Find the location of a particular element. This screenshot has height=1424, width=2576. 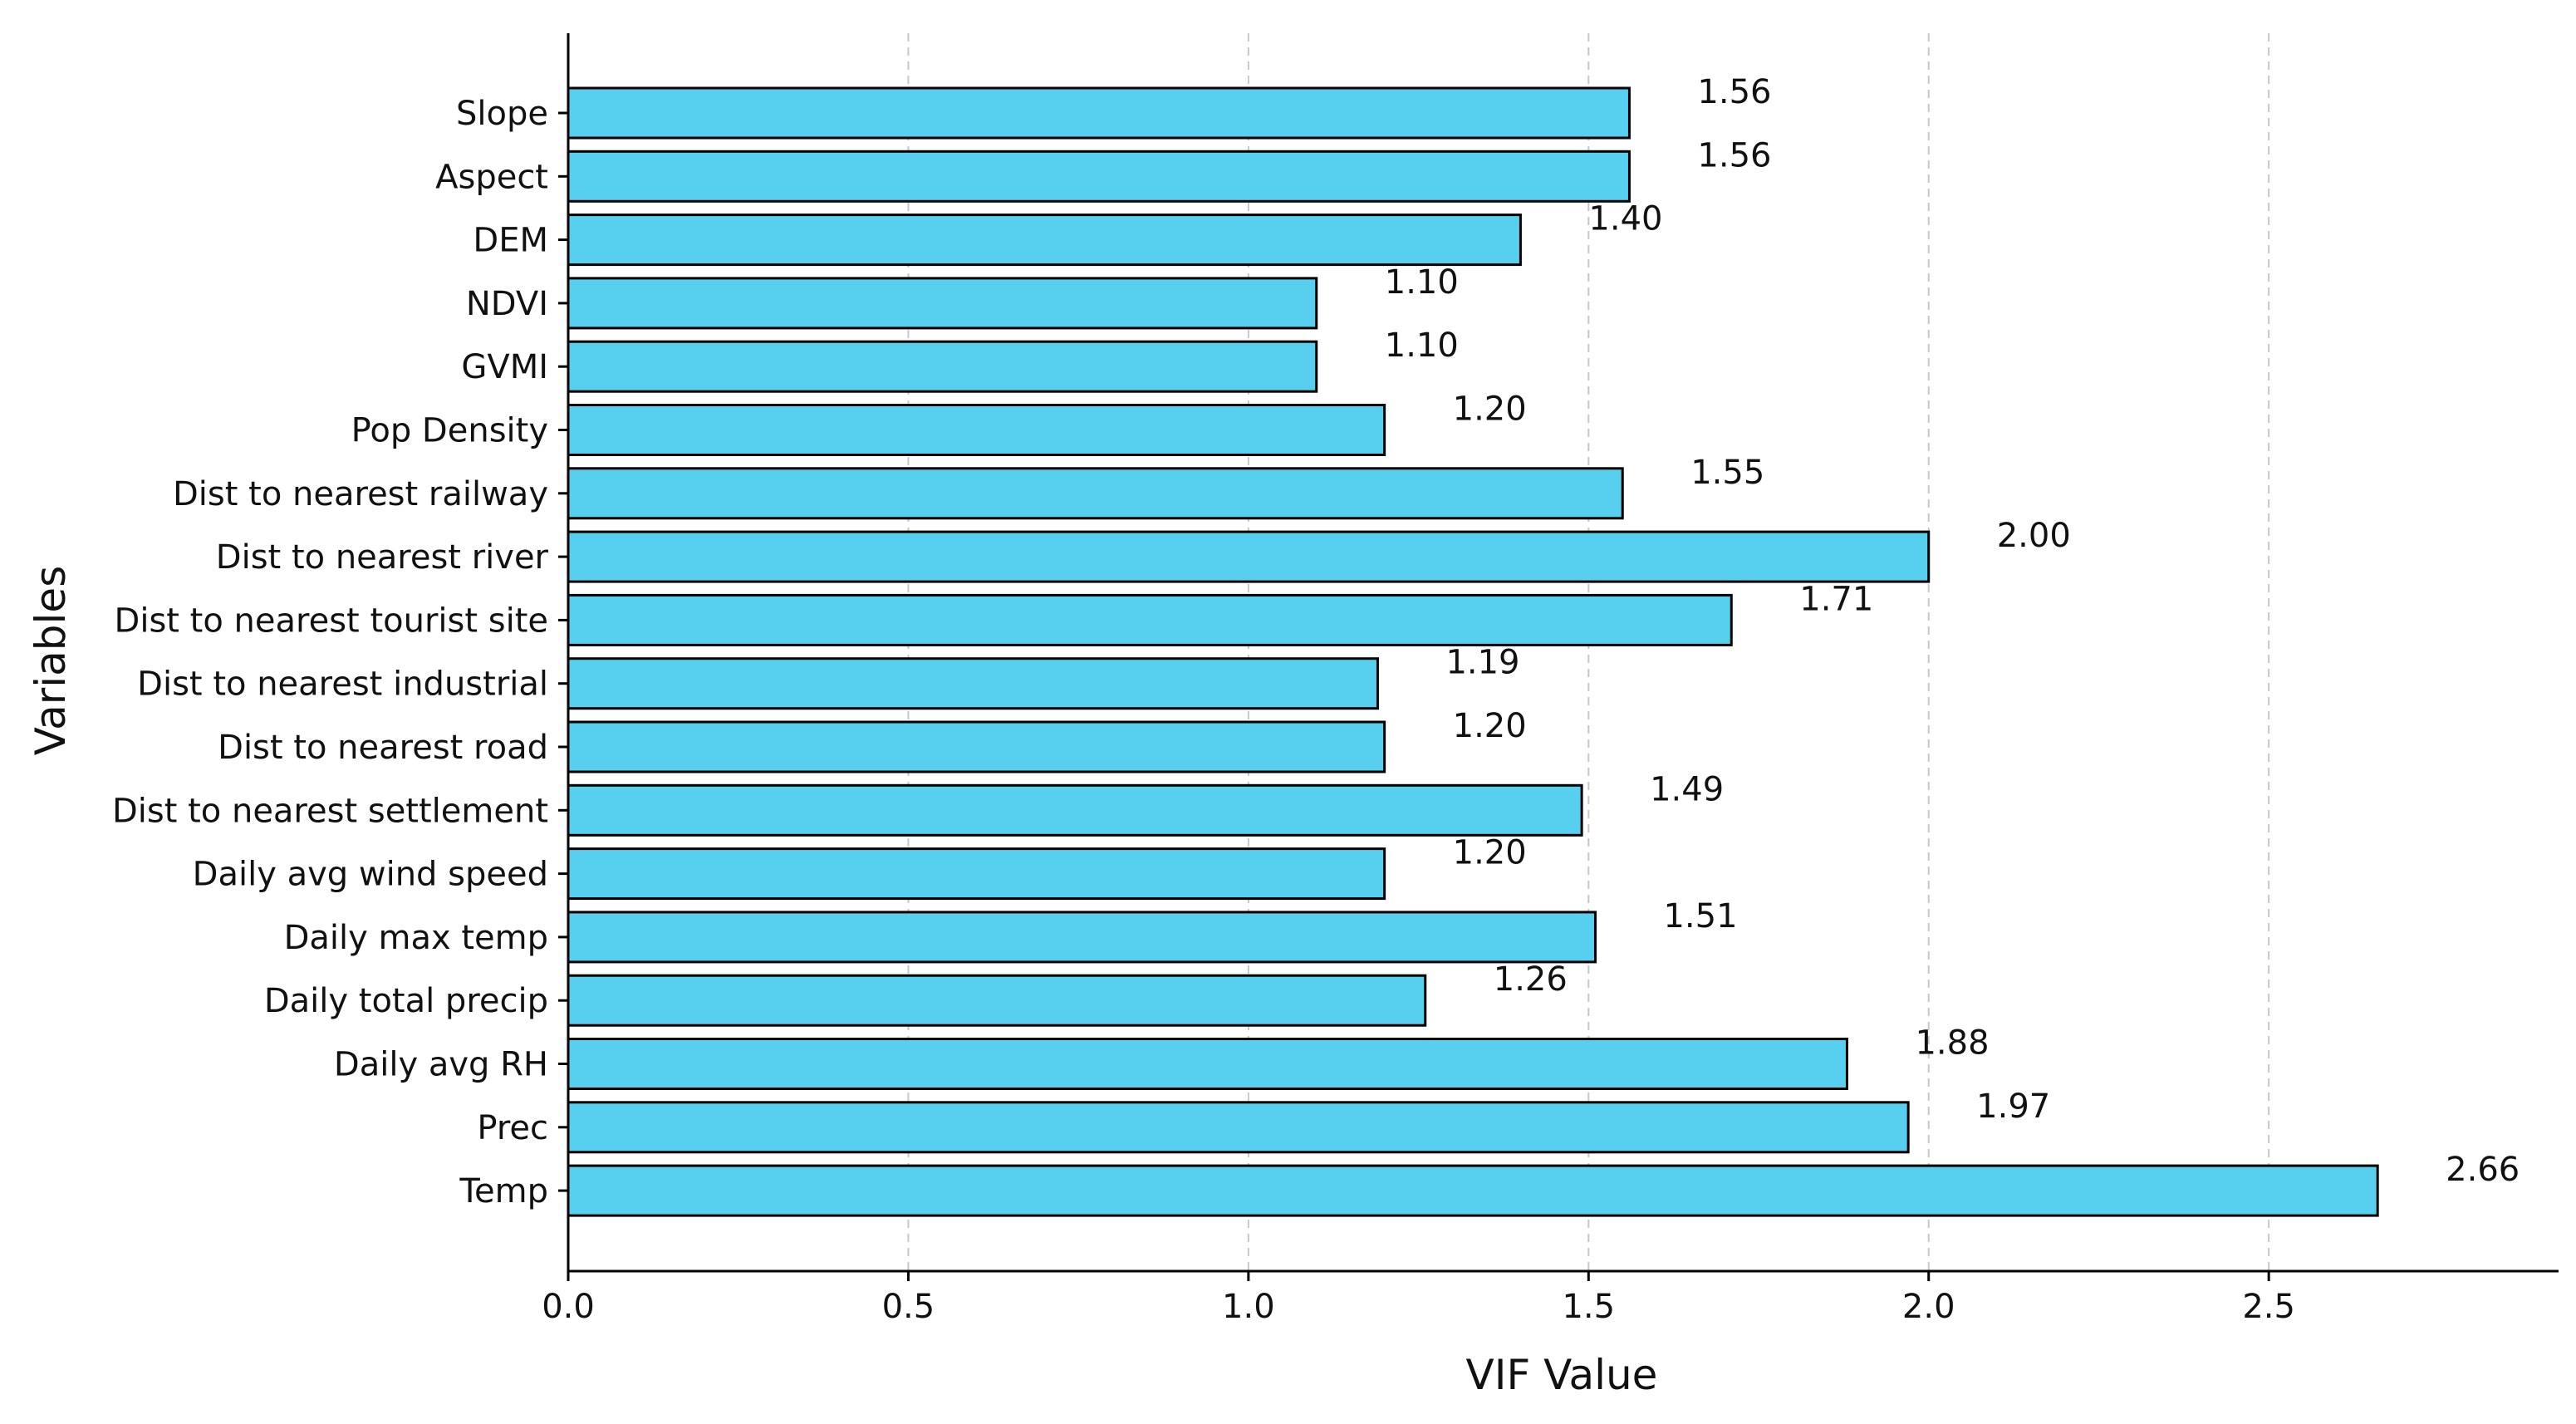

value-label: 1.26 is located at coordinates (1531, 979).